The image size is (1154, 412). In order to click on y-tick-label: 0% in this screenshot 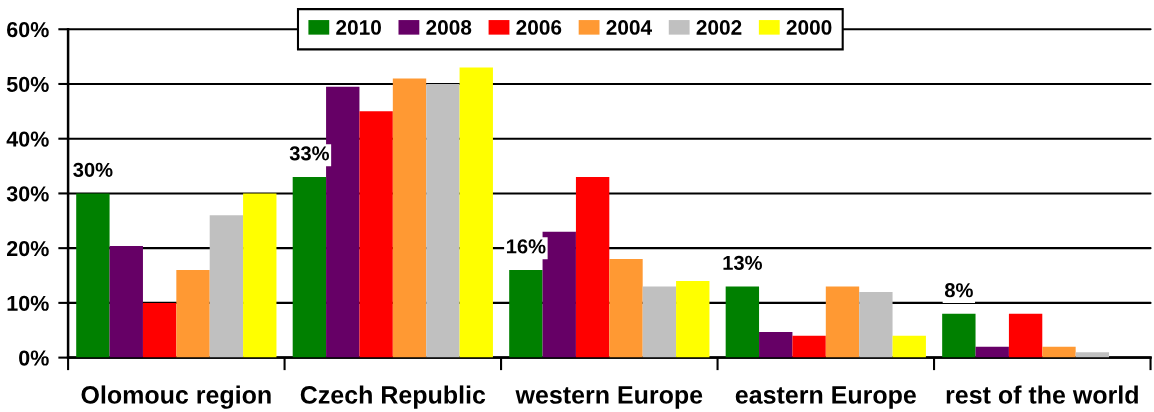, I will do `click(34, 358)`.